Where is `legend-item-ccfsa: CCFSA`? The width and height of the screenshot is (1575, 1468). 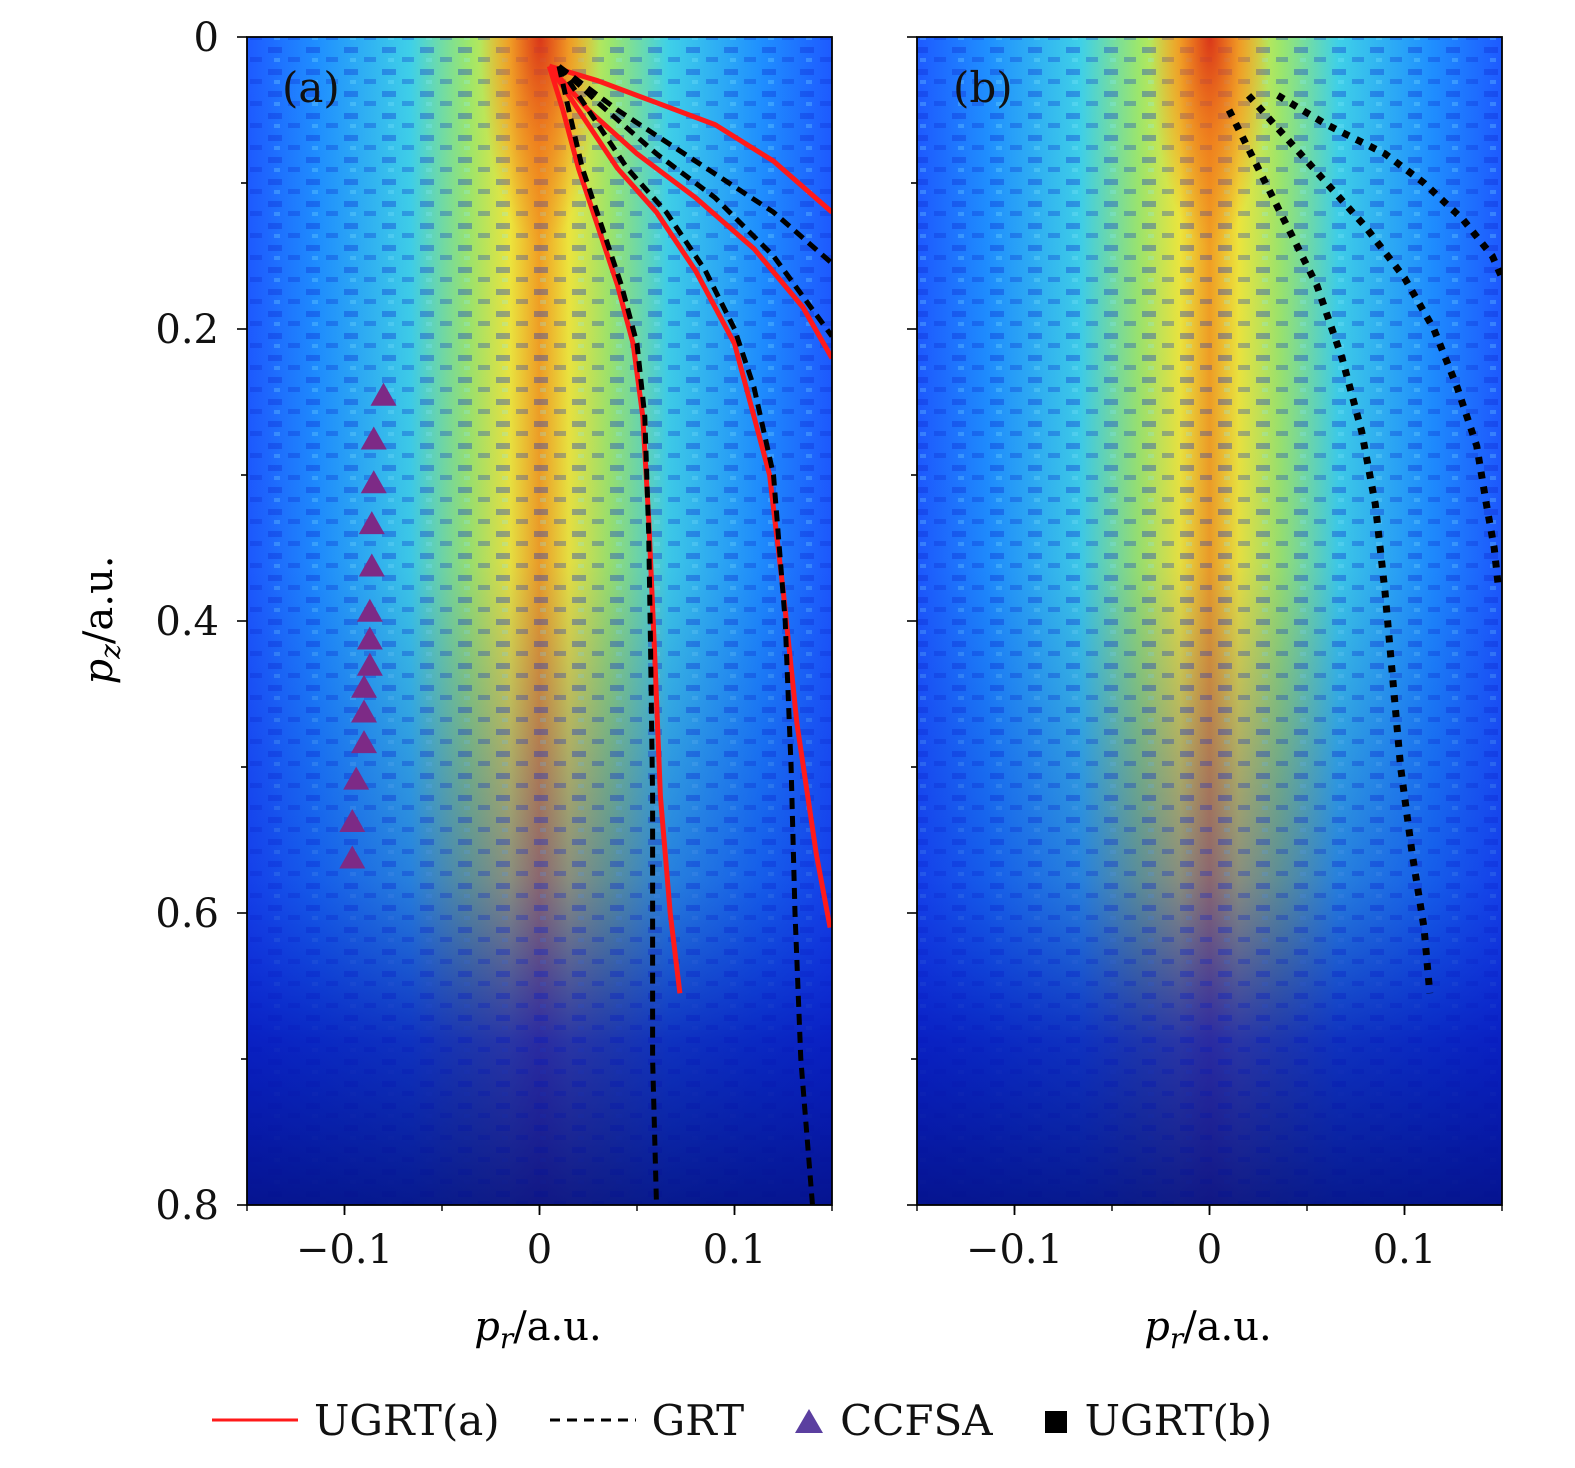 legend-item-ccfsa: CCFSA is located at coordinates (892, 1420).